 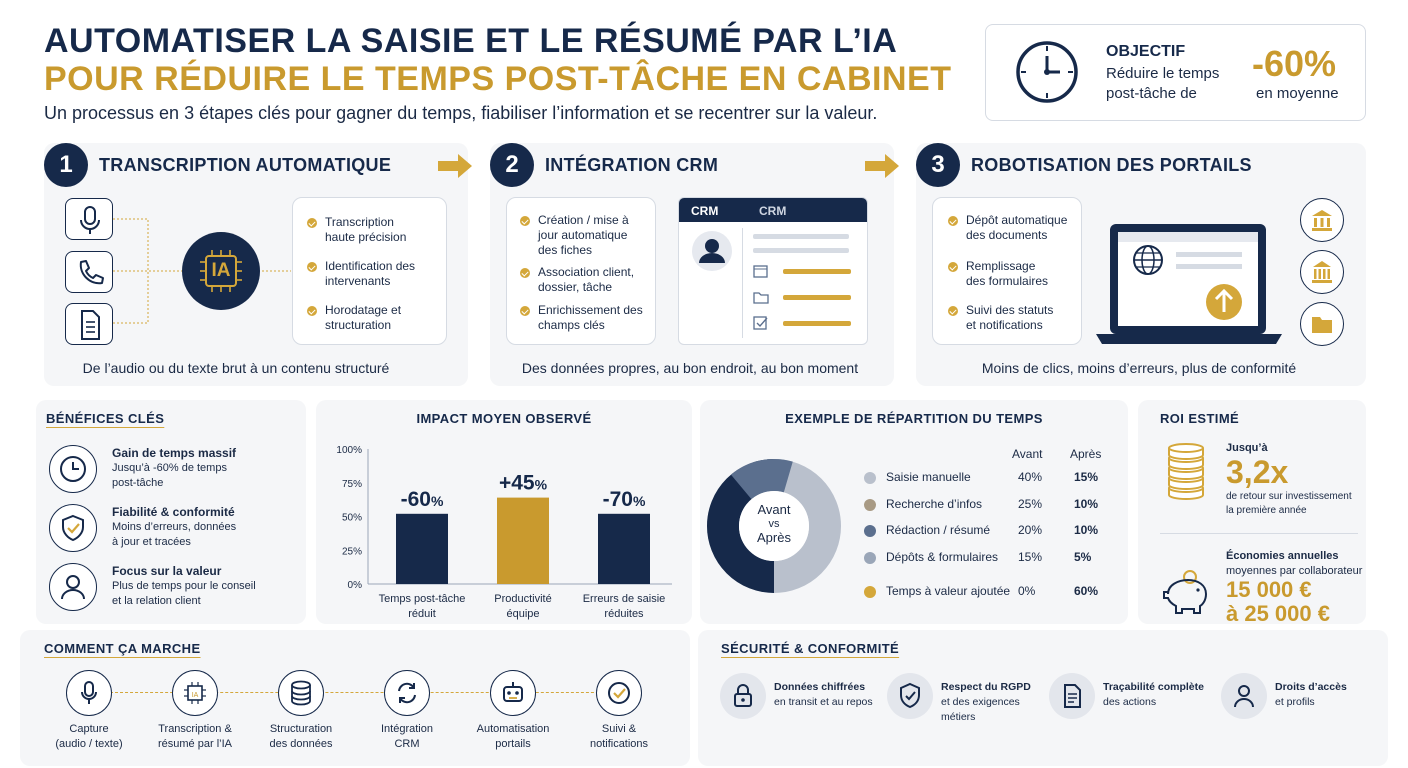 What do you see at coordinates (938, 530) in the screenshot?
I see `repartition-row-label: Rédaction / résumé` at bounding box center [938, 530].